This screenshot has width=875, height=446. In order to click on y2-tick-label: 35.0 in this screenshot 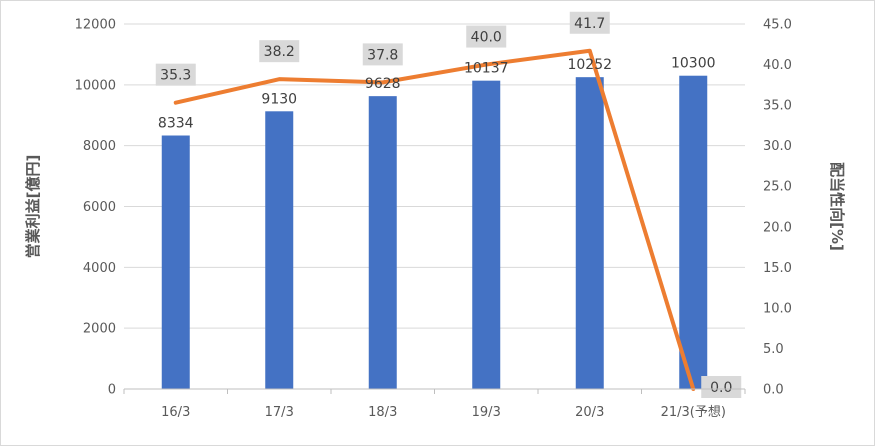, I will do `click(777, 106)`.